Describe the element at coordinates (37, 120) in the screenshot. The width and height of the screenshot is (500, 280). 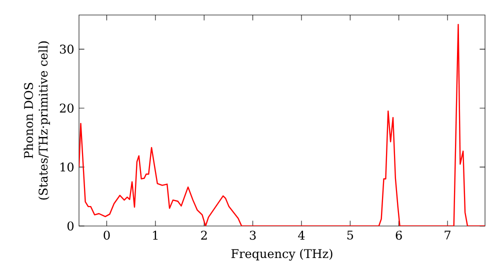
I see `y-axis-title: Phonon DOS (States/THz·primitive cell)` at that location.